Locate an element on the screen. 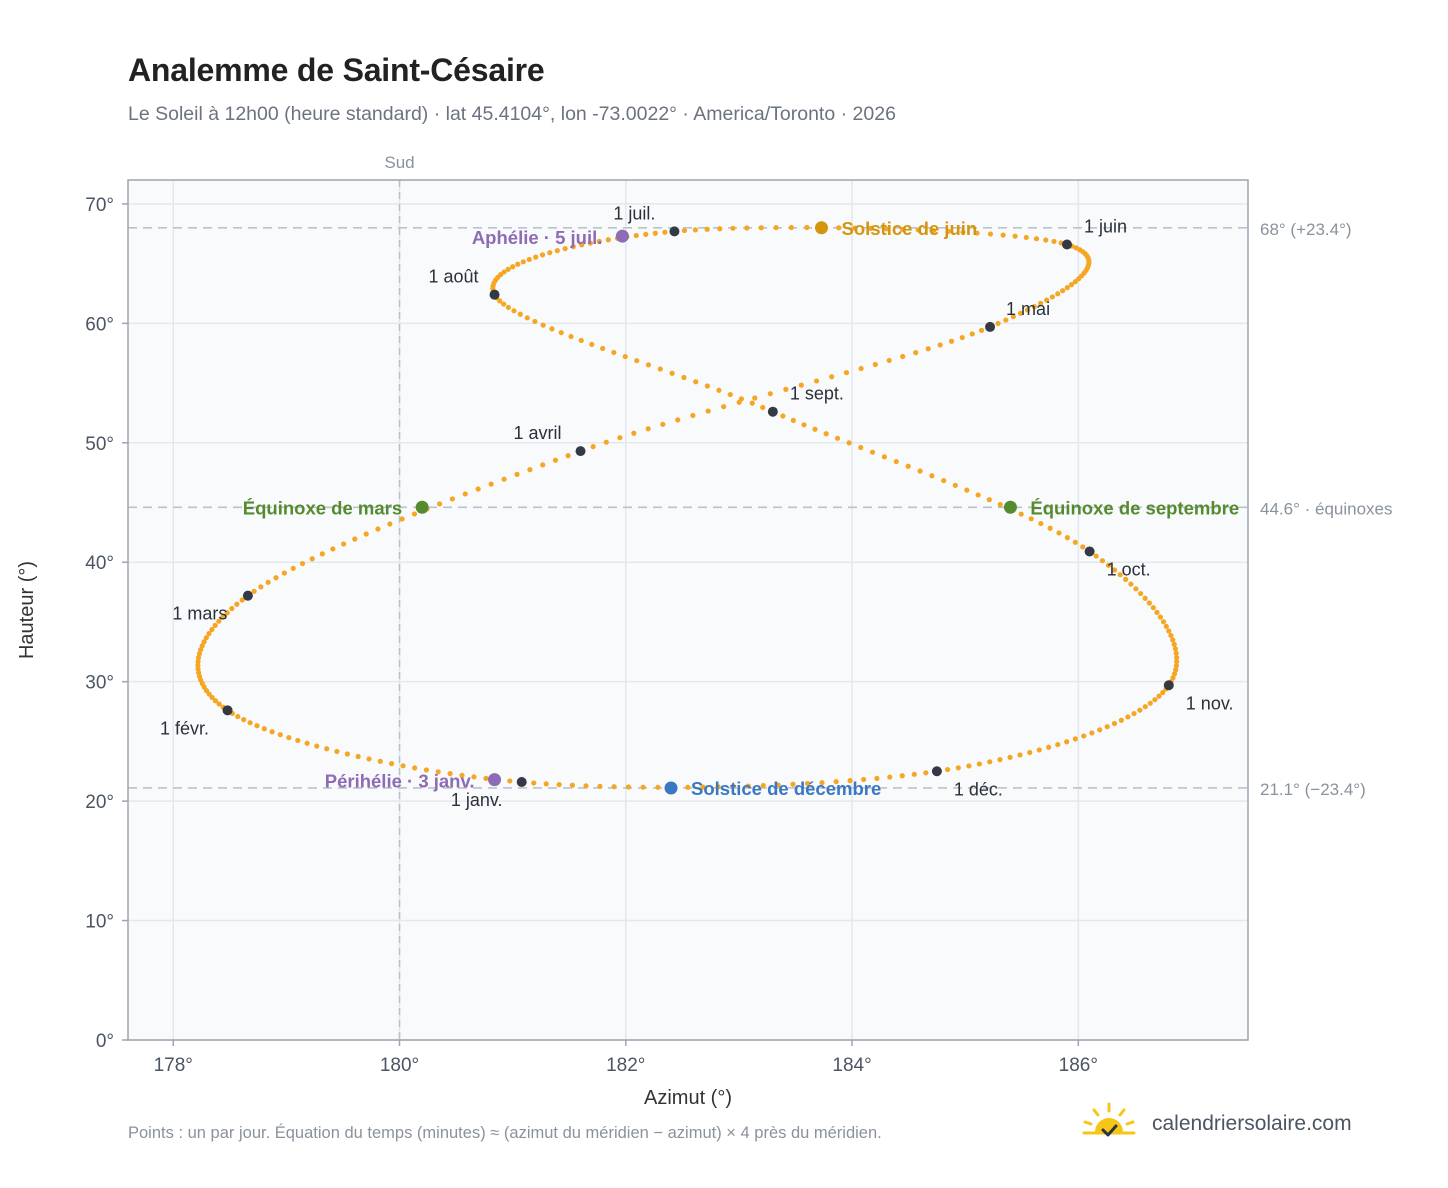 The width and height of the screenshot is (1448, 1188). y-tick-label: 20° is located at coordinates (99, 802).